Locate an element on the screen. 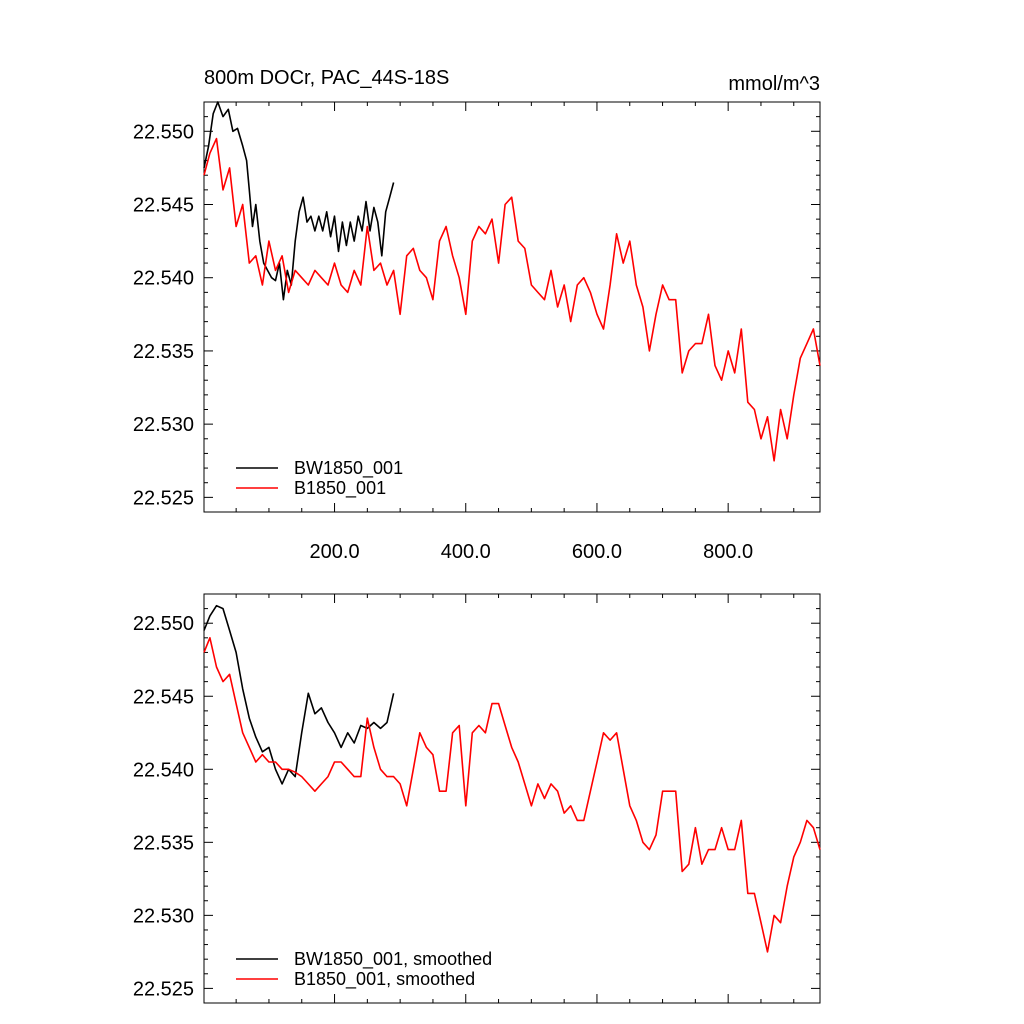 This screenshot has height=1024, width=1024. chart-title: 800m DOCr, PAC_44S-18S is located at coordinates (326, 78).